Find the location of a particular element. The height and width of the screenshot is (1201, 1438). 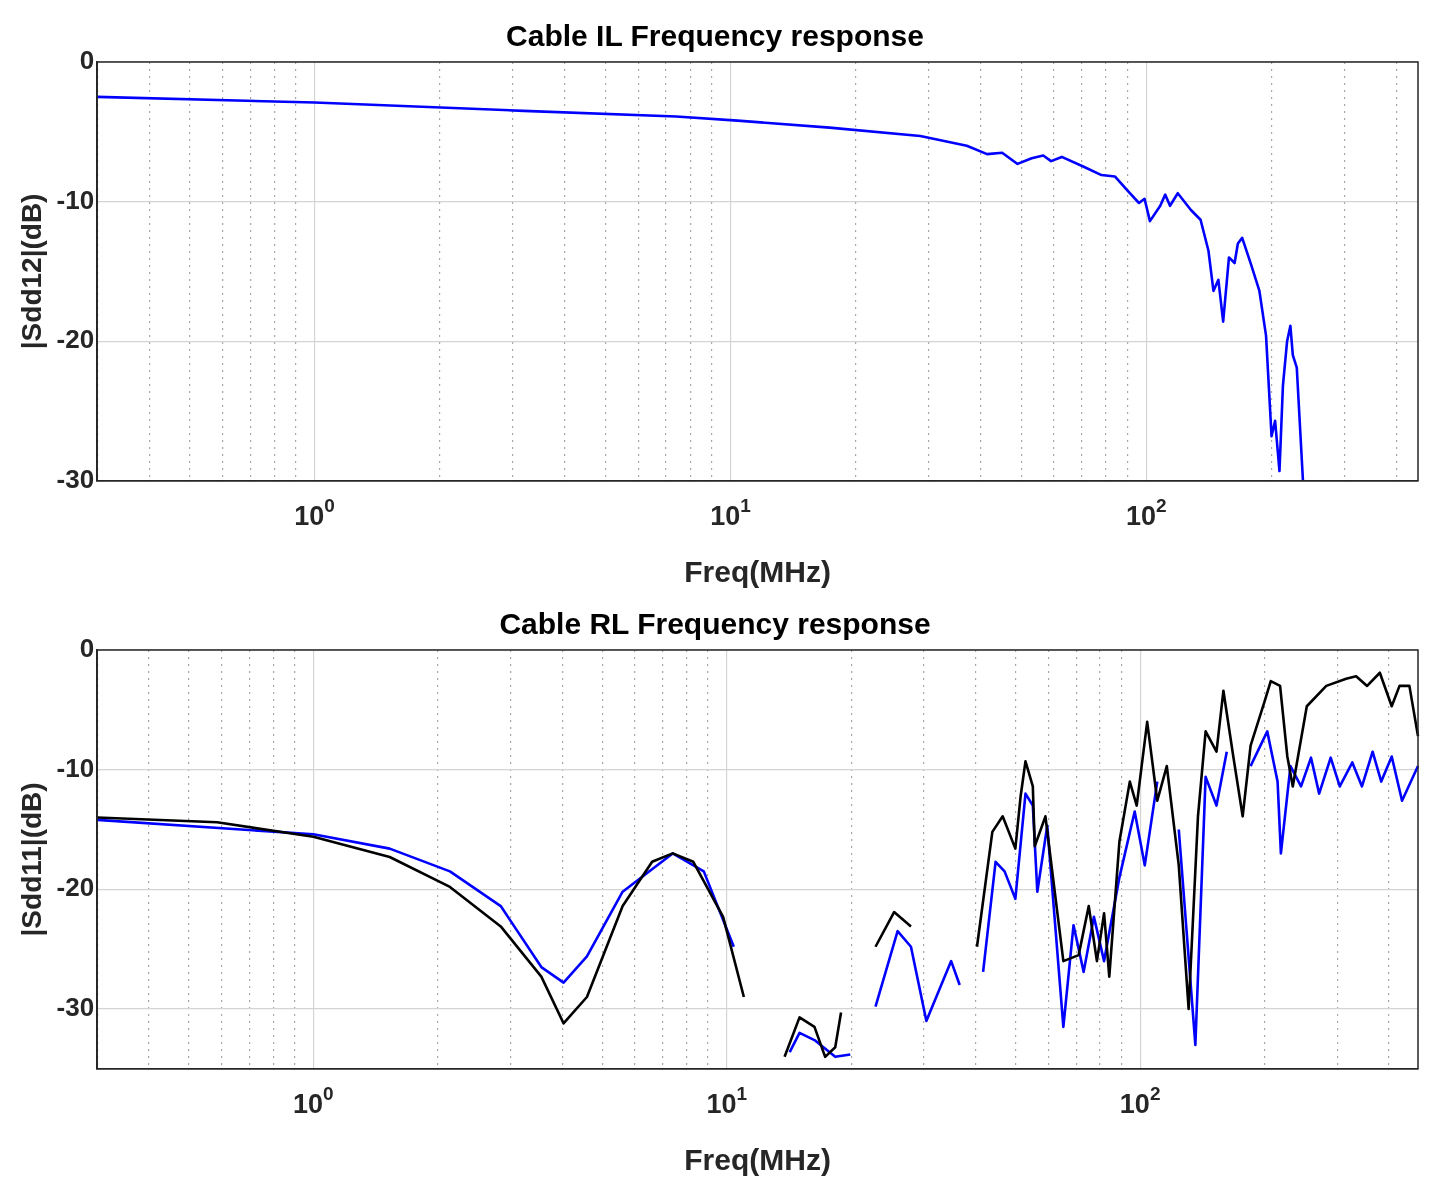

chart-title: Cable RL Frequency response is located at coordinates (715, 624).